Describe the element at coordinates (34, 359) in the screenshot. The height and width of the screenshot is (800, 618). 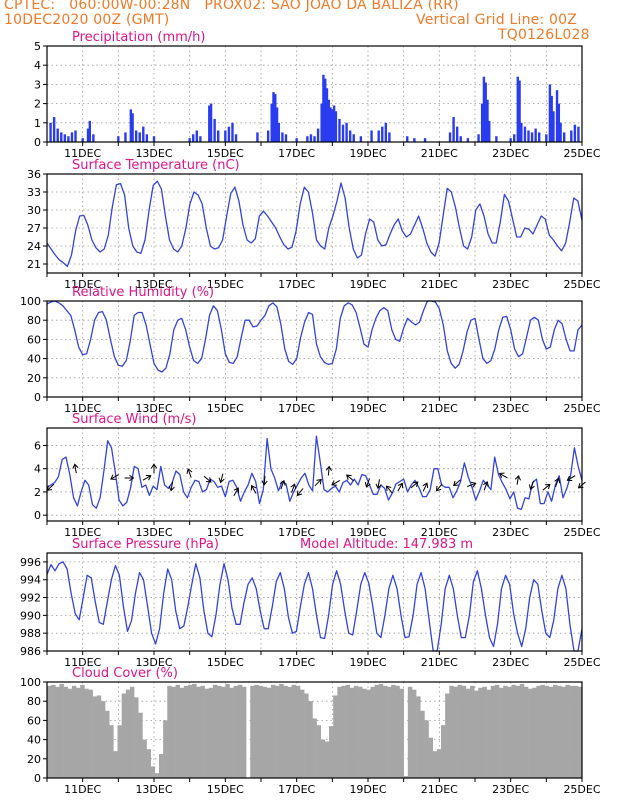
I see `y-tick-label: 40` at that location.